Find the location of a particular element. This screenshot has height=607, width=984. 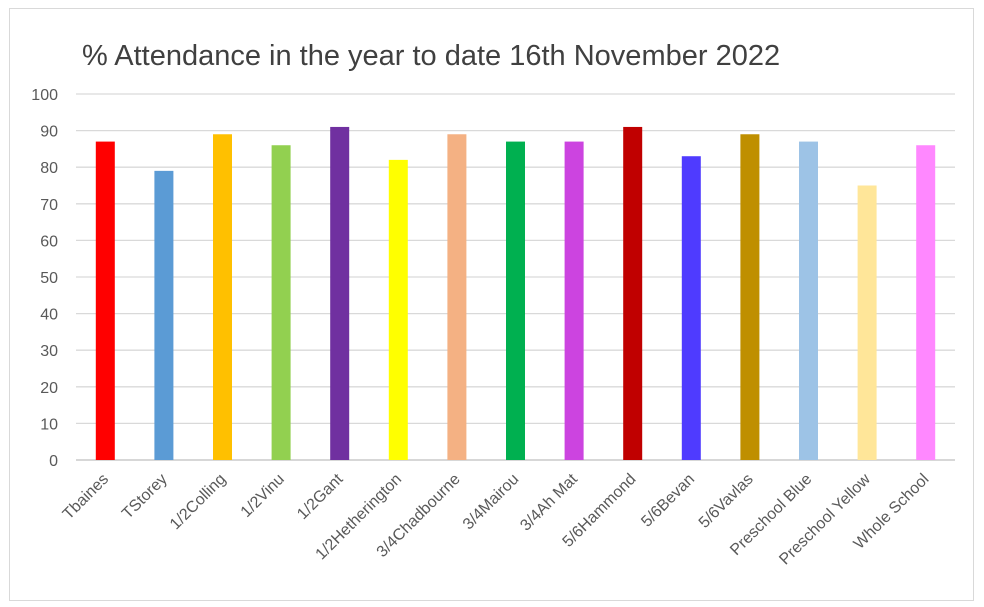

y-tick-label: 70 is located at coordinates (49, 205).